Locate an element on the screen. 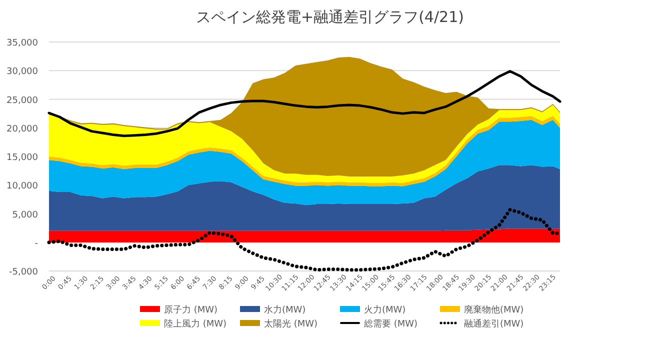 This screenshot has width=660, height=339. legend-label: 陸上風力 (MW) is located at coordinates (195, 324).